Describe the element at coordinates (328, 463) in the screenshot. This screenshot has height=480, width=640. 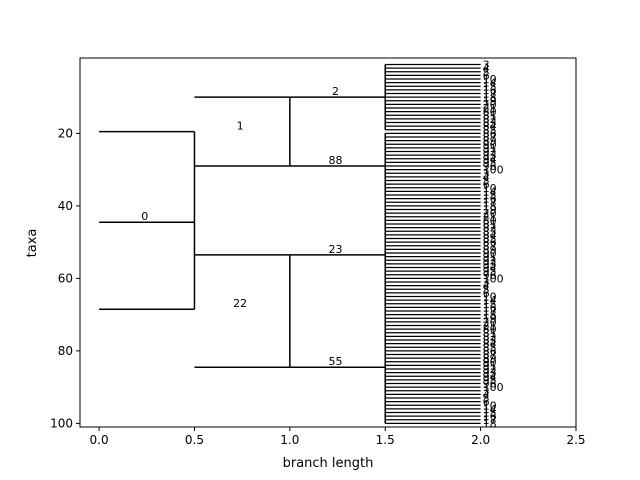
I see `x-axis-label: branch length` at that location.